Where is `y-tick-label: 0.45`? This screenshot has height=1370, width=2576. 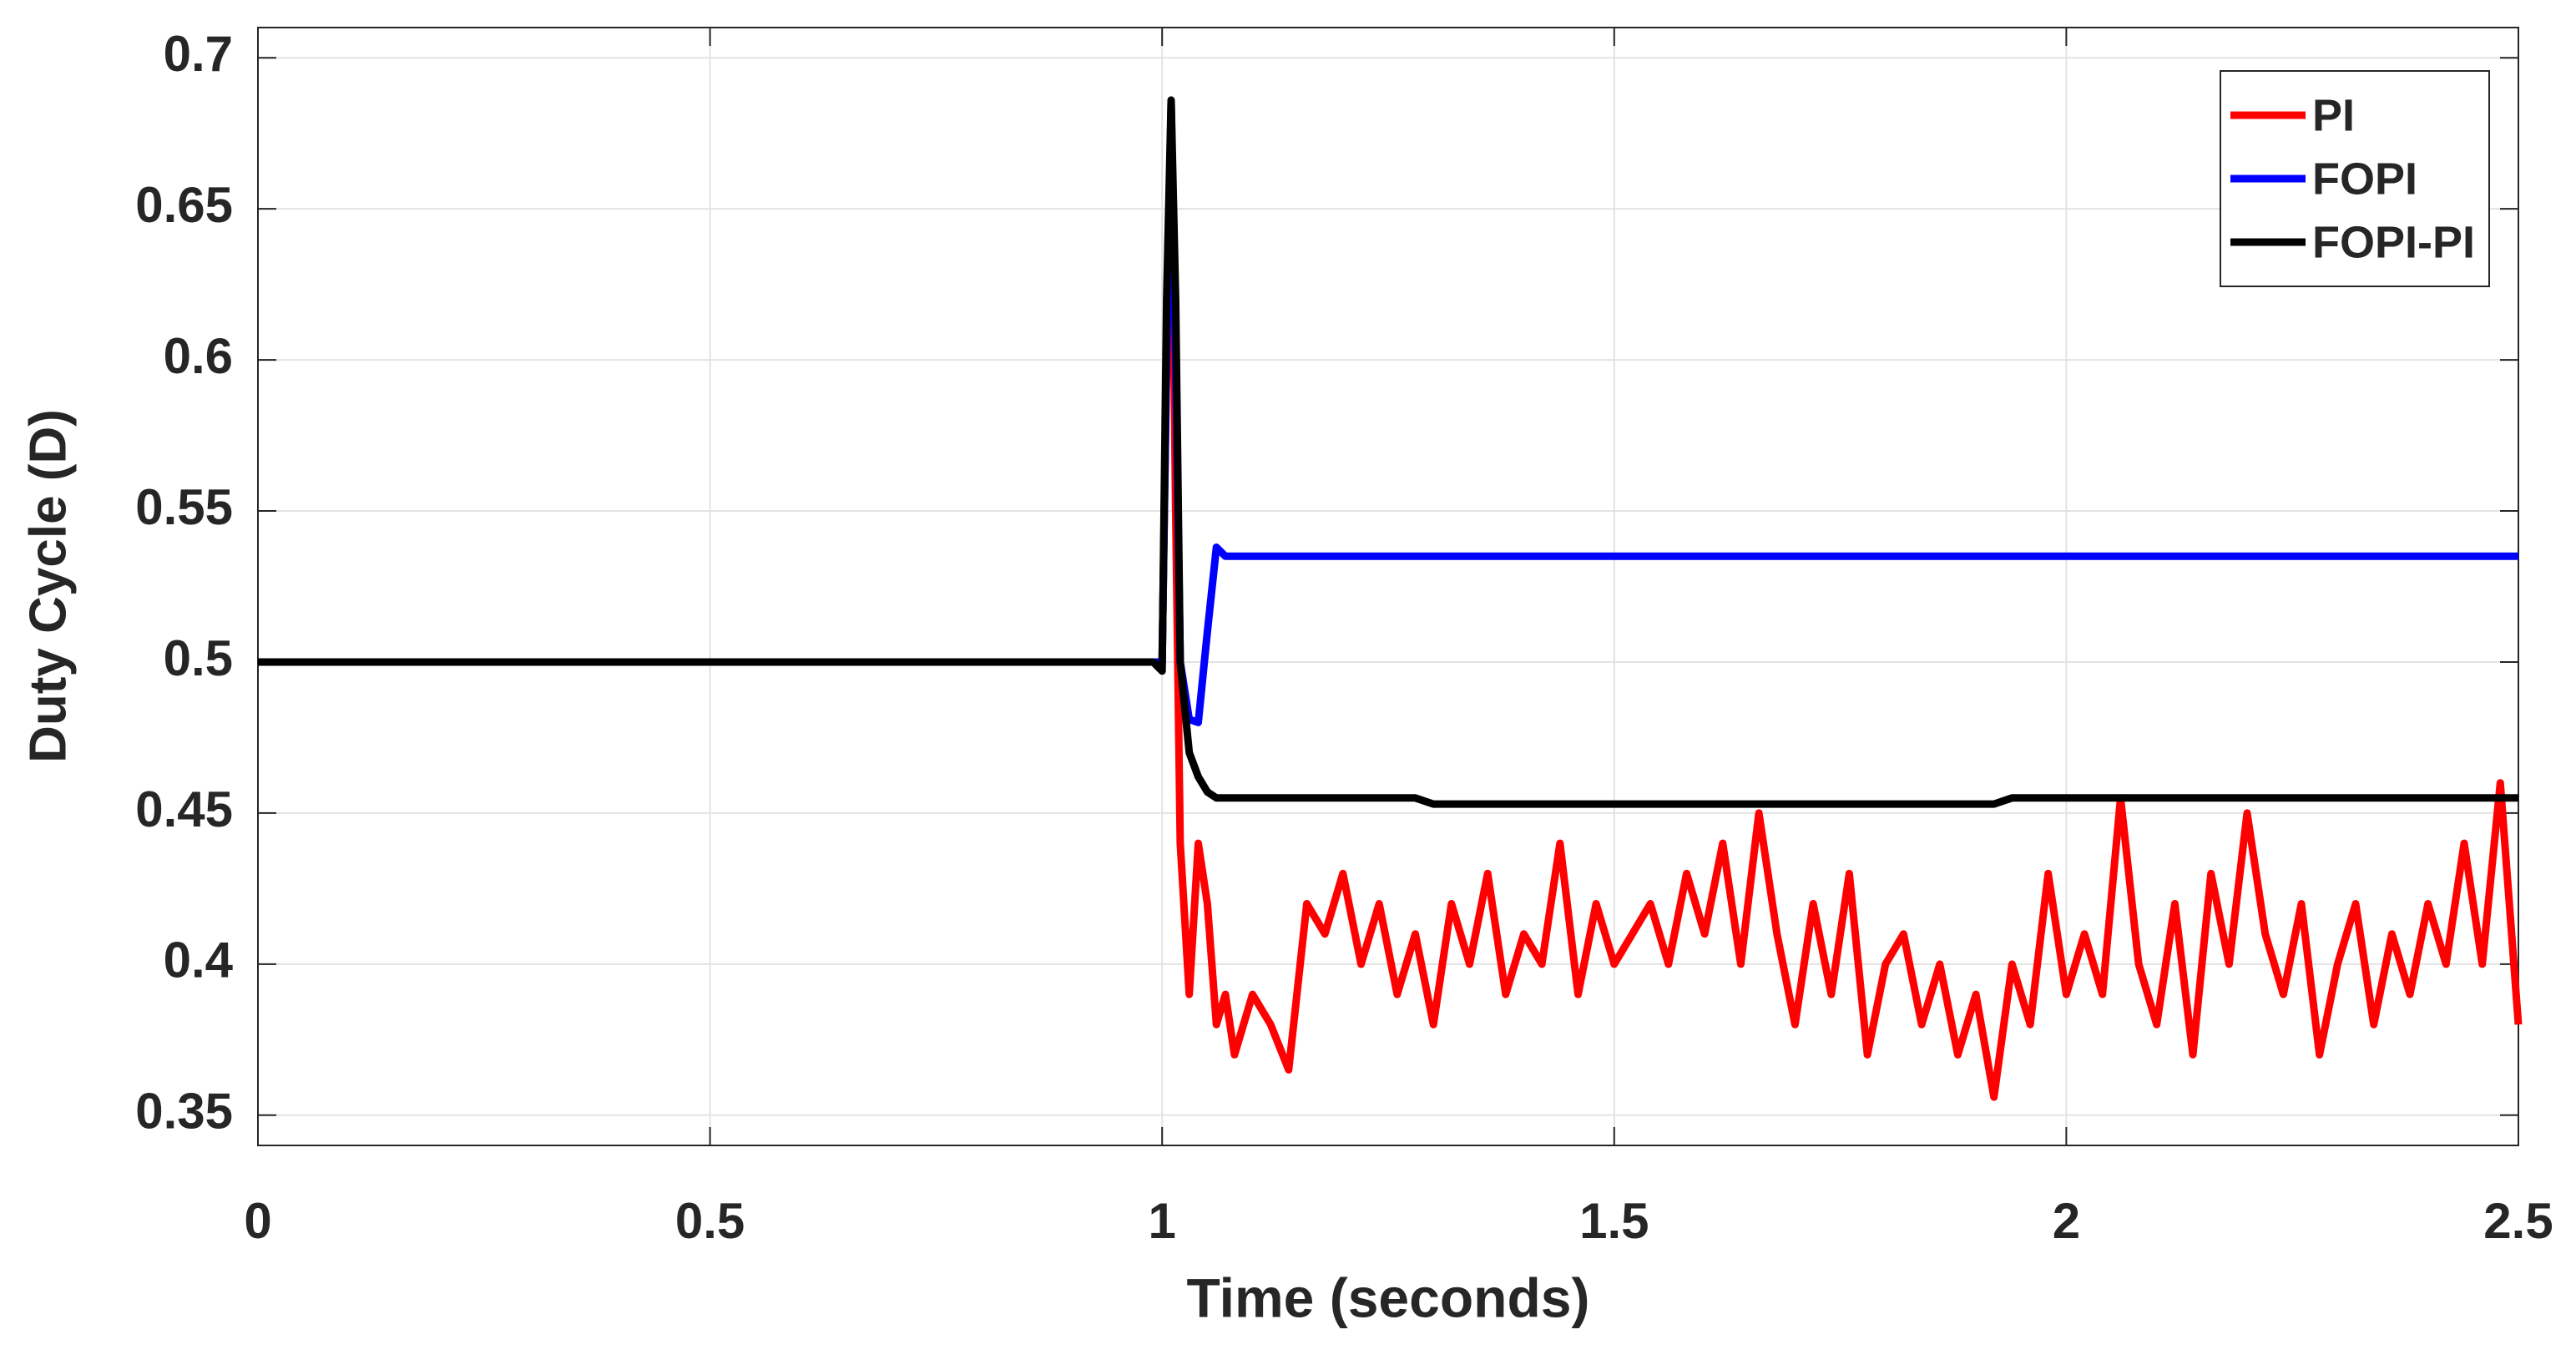 y-tick-label: 0.45 is located at coordinates (184, 809).